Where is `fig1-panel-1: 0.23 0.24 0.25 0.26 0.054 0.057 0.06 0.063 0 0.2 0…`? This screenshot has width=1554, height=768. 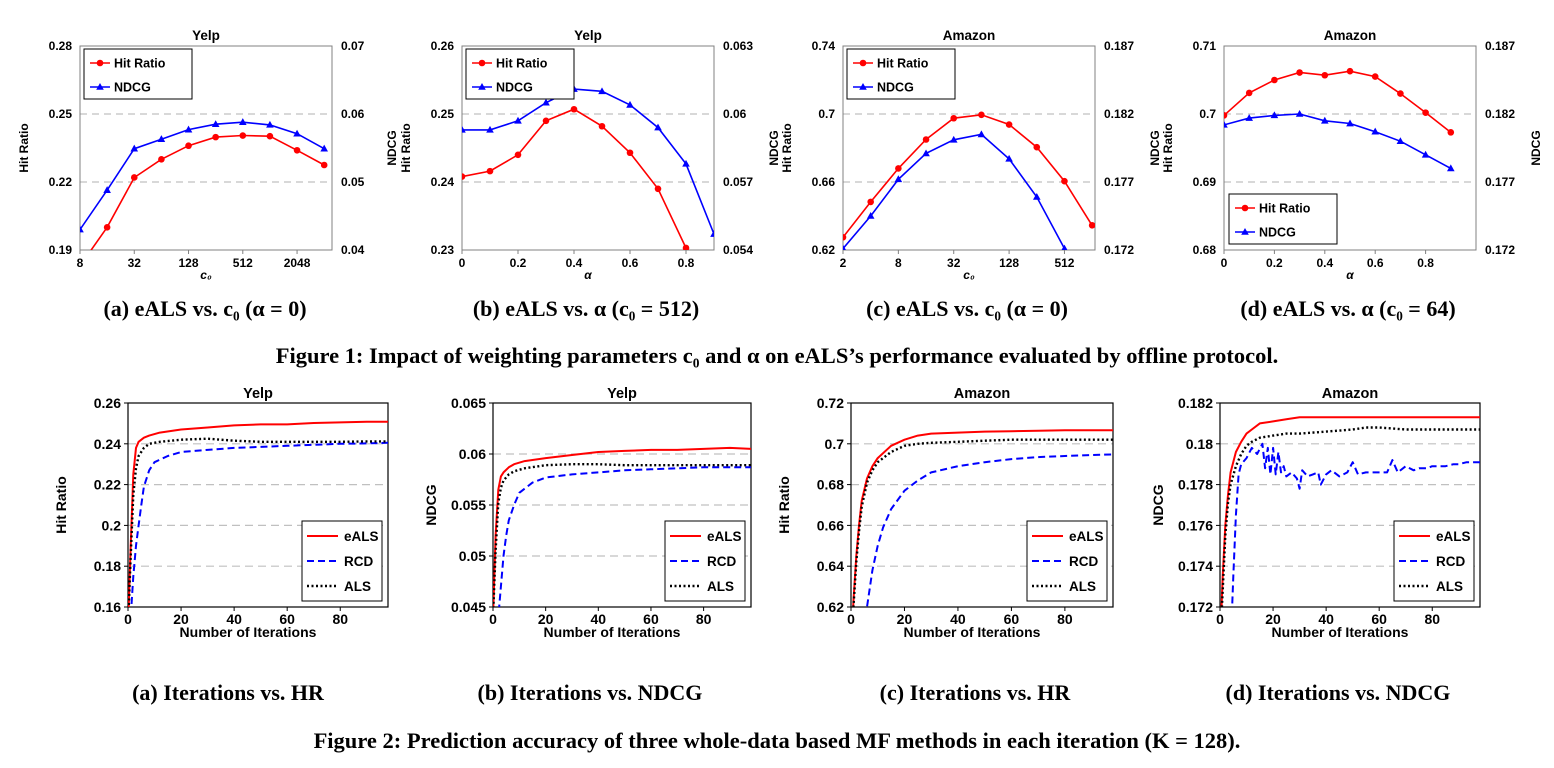
fig1-panel-1: 0.23 0.24 0.25 0.26 0.054 0.057 0.06 0.063 0 0.2 0… is located at coordinates (590, 155).